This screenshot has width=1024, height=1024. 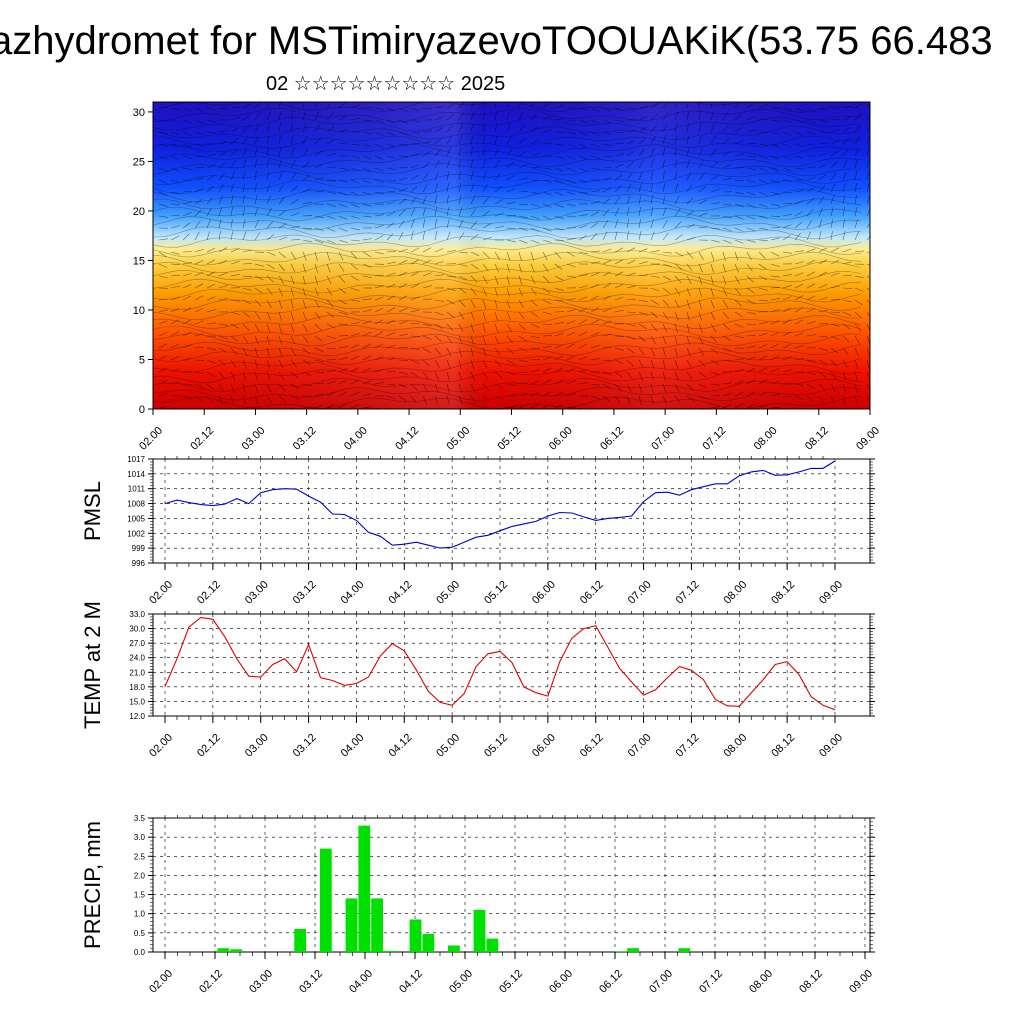 I want to click on x-tick-label: 06.12, so click(x=592, y=746).